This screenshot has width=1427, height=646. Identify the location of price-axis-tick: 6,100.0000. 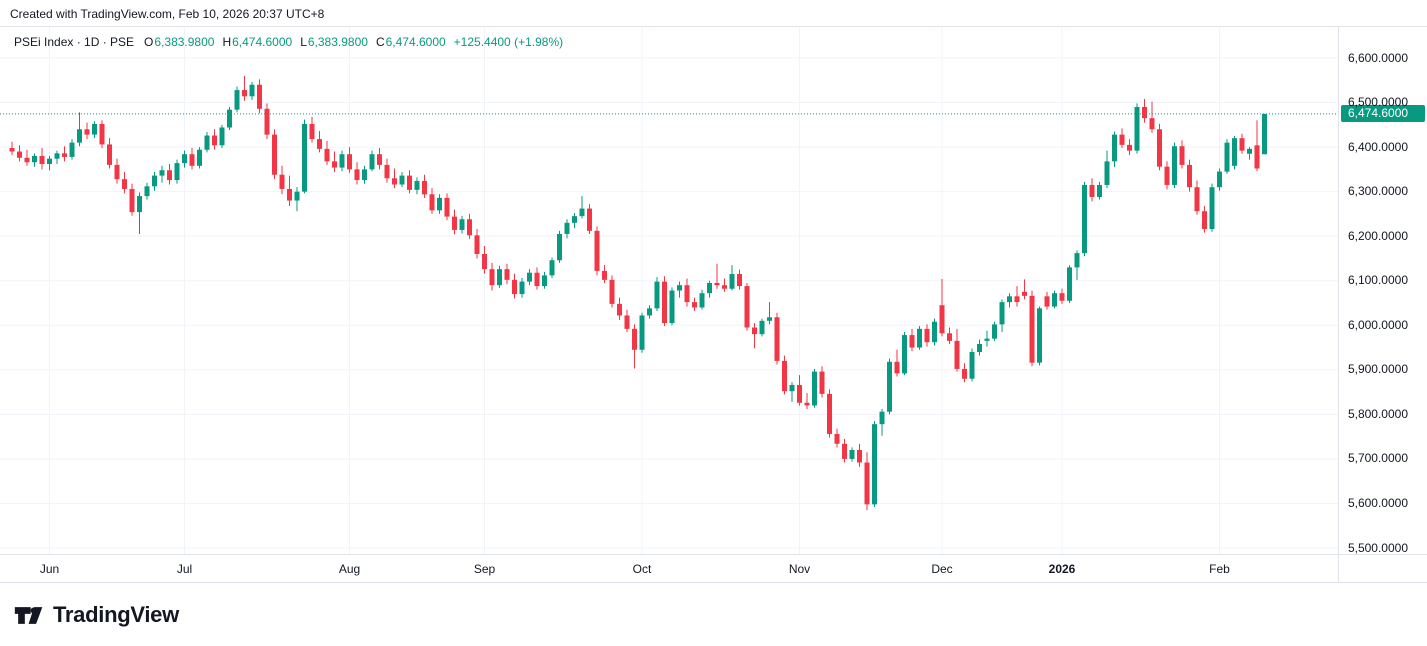
(1377, 280).